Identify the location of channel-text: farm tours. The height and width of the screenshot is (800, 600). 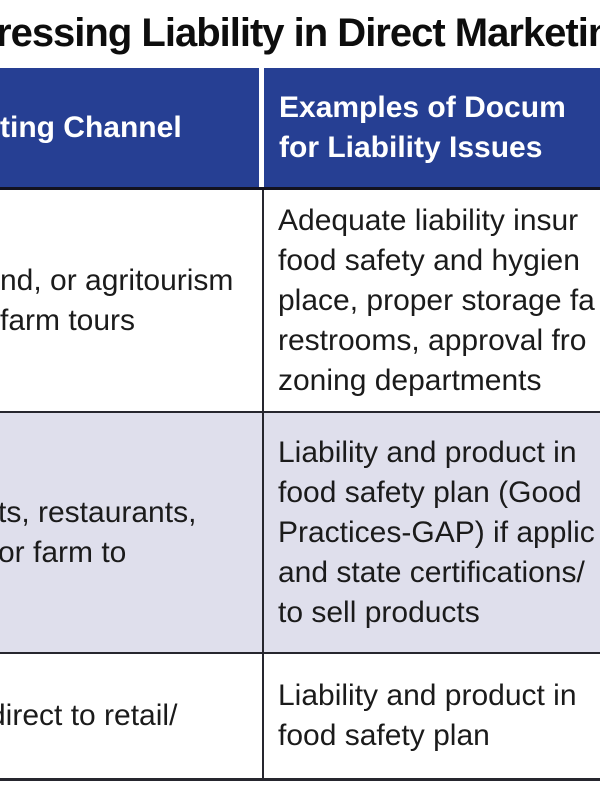
(68, 320).